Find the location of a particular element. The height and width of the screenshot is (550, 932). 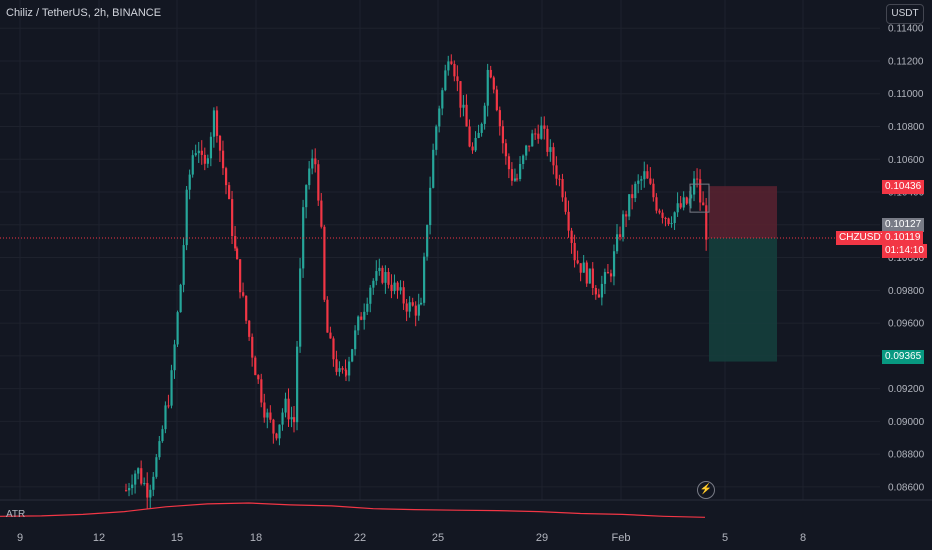

price-tick-label: 0.09200 is located at coordinates (906, 389).